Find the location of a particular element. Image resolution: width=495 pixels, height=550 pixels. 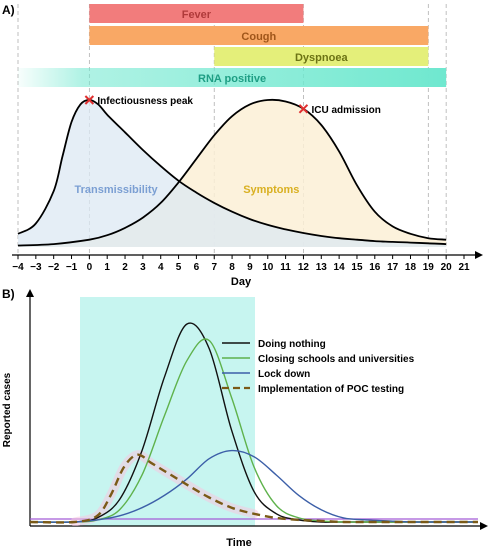

period-label-fever: Fever is located at coordinates (197, 15).